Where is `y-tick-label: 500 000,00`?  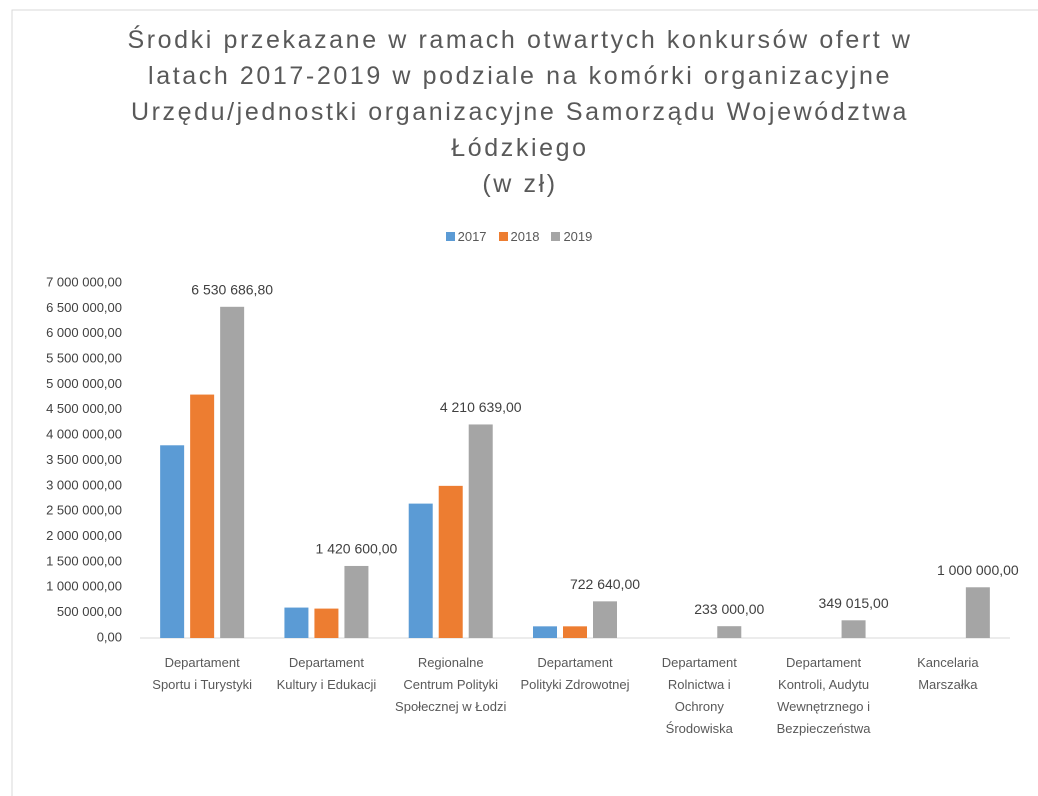 y-tick-label: 500 000,00 is located at coordinates (89, 611).